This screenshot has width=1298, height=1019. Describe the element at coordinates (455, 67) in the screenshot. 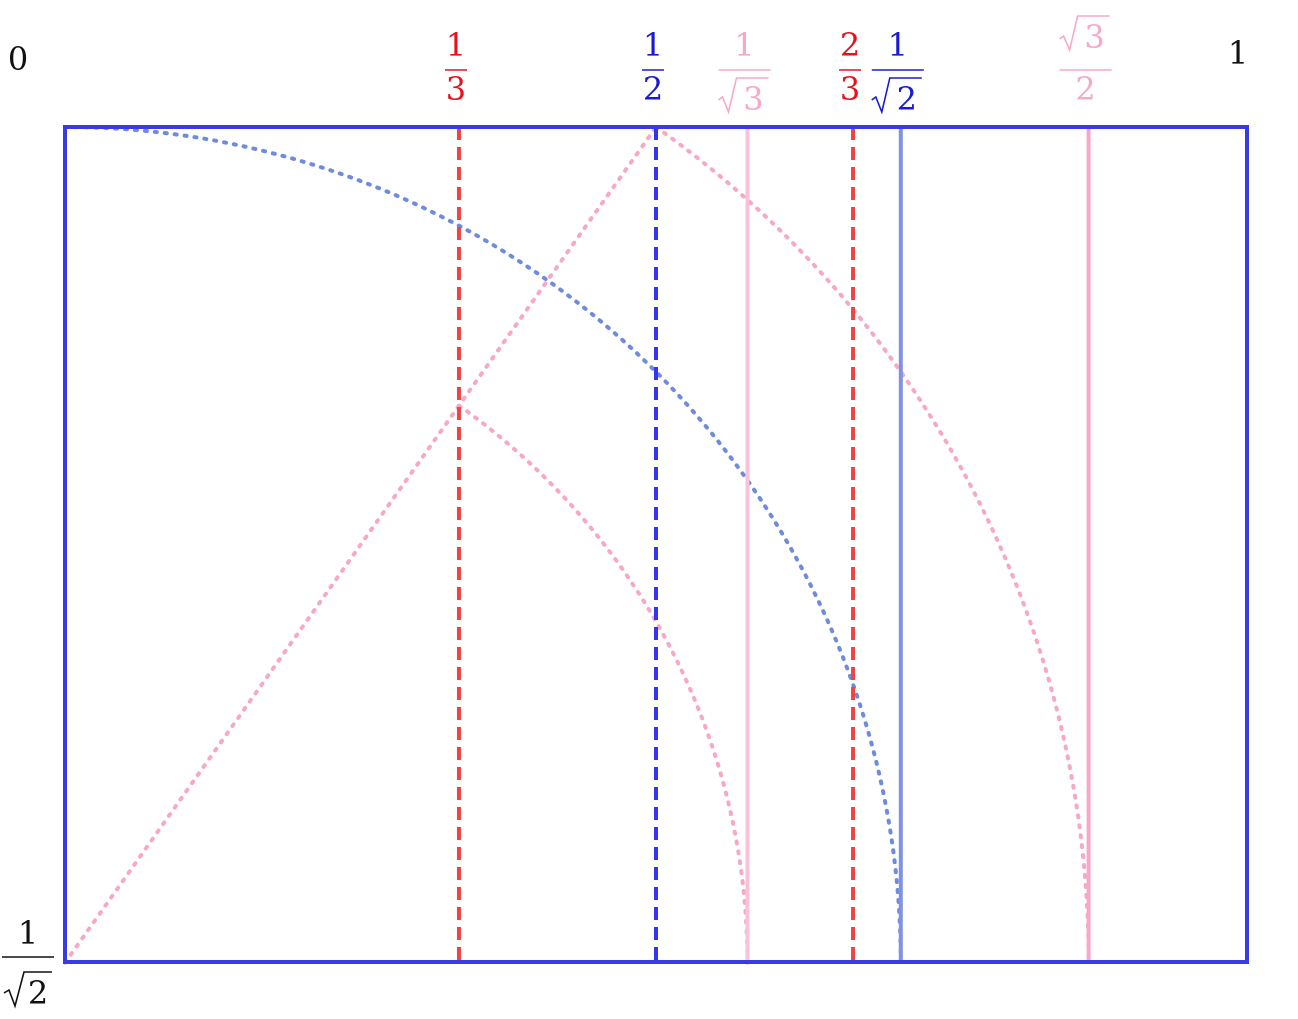

I see `label-one-third: 13` at that location.